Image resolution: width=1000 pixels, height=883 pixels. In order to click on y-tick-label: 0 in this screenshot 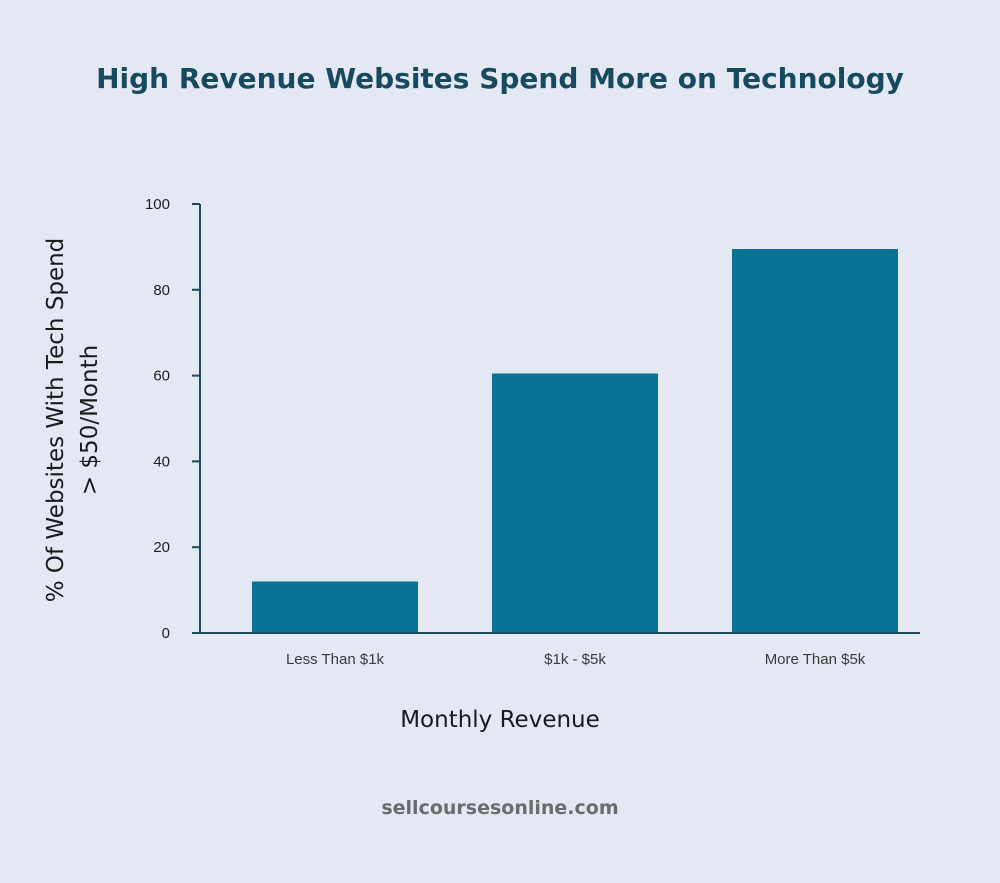, I will do `click(166, 633)`.